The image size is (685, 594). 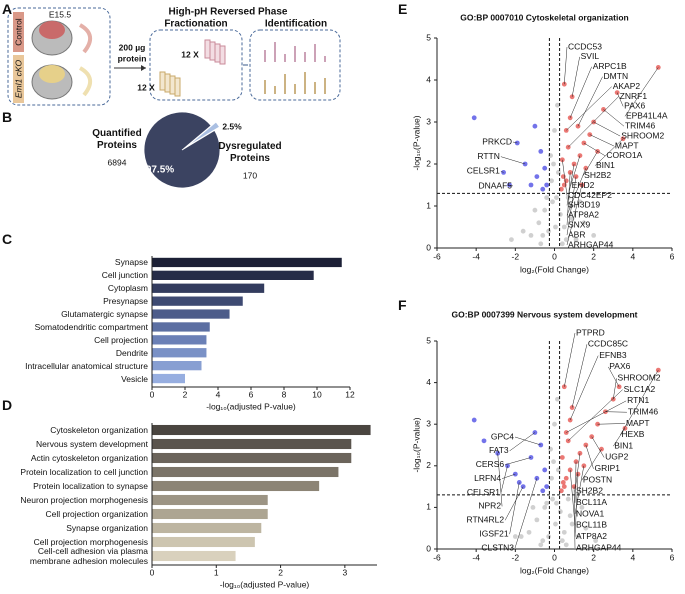 I want to click on cko-bar, so click(x=18, y=79).